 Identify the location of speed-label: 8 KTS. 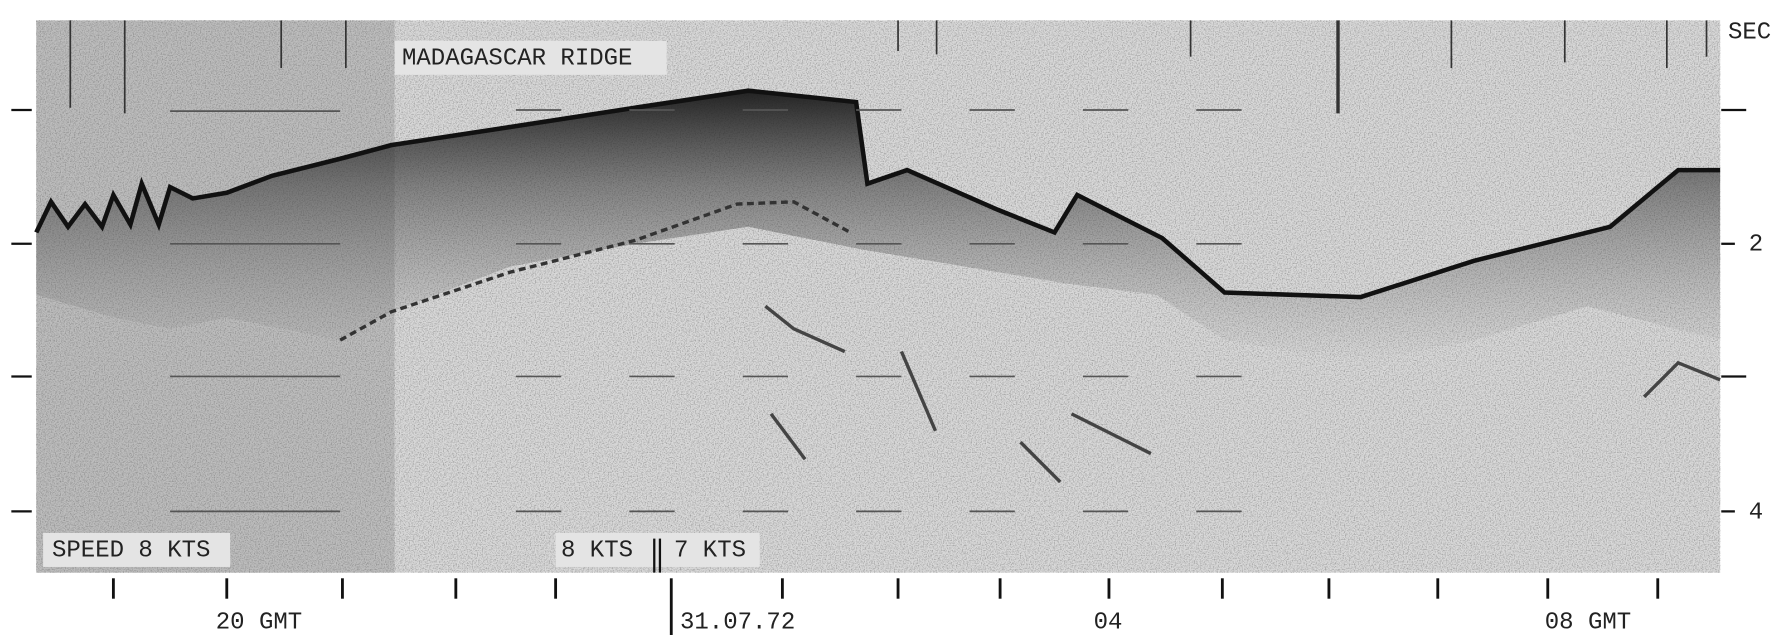
(597, 550).